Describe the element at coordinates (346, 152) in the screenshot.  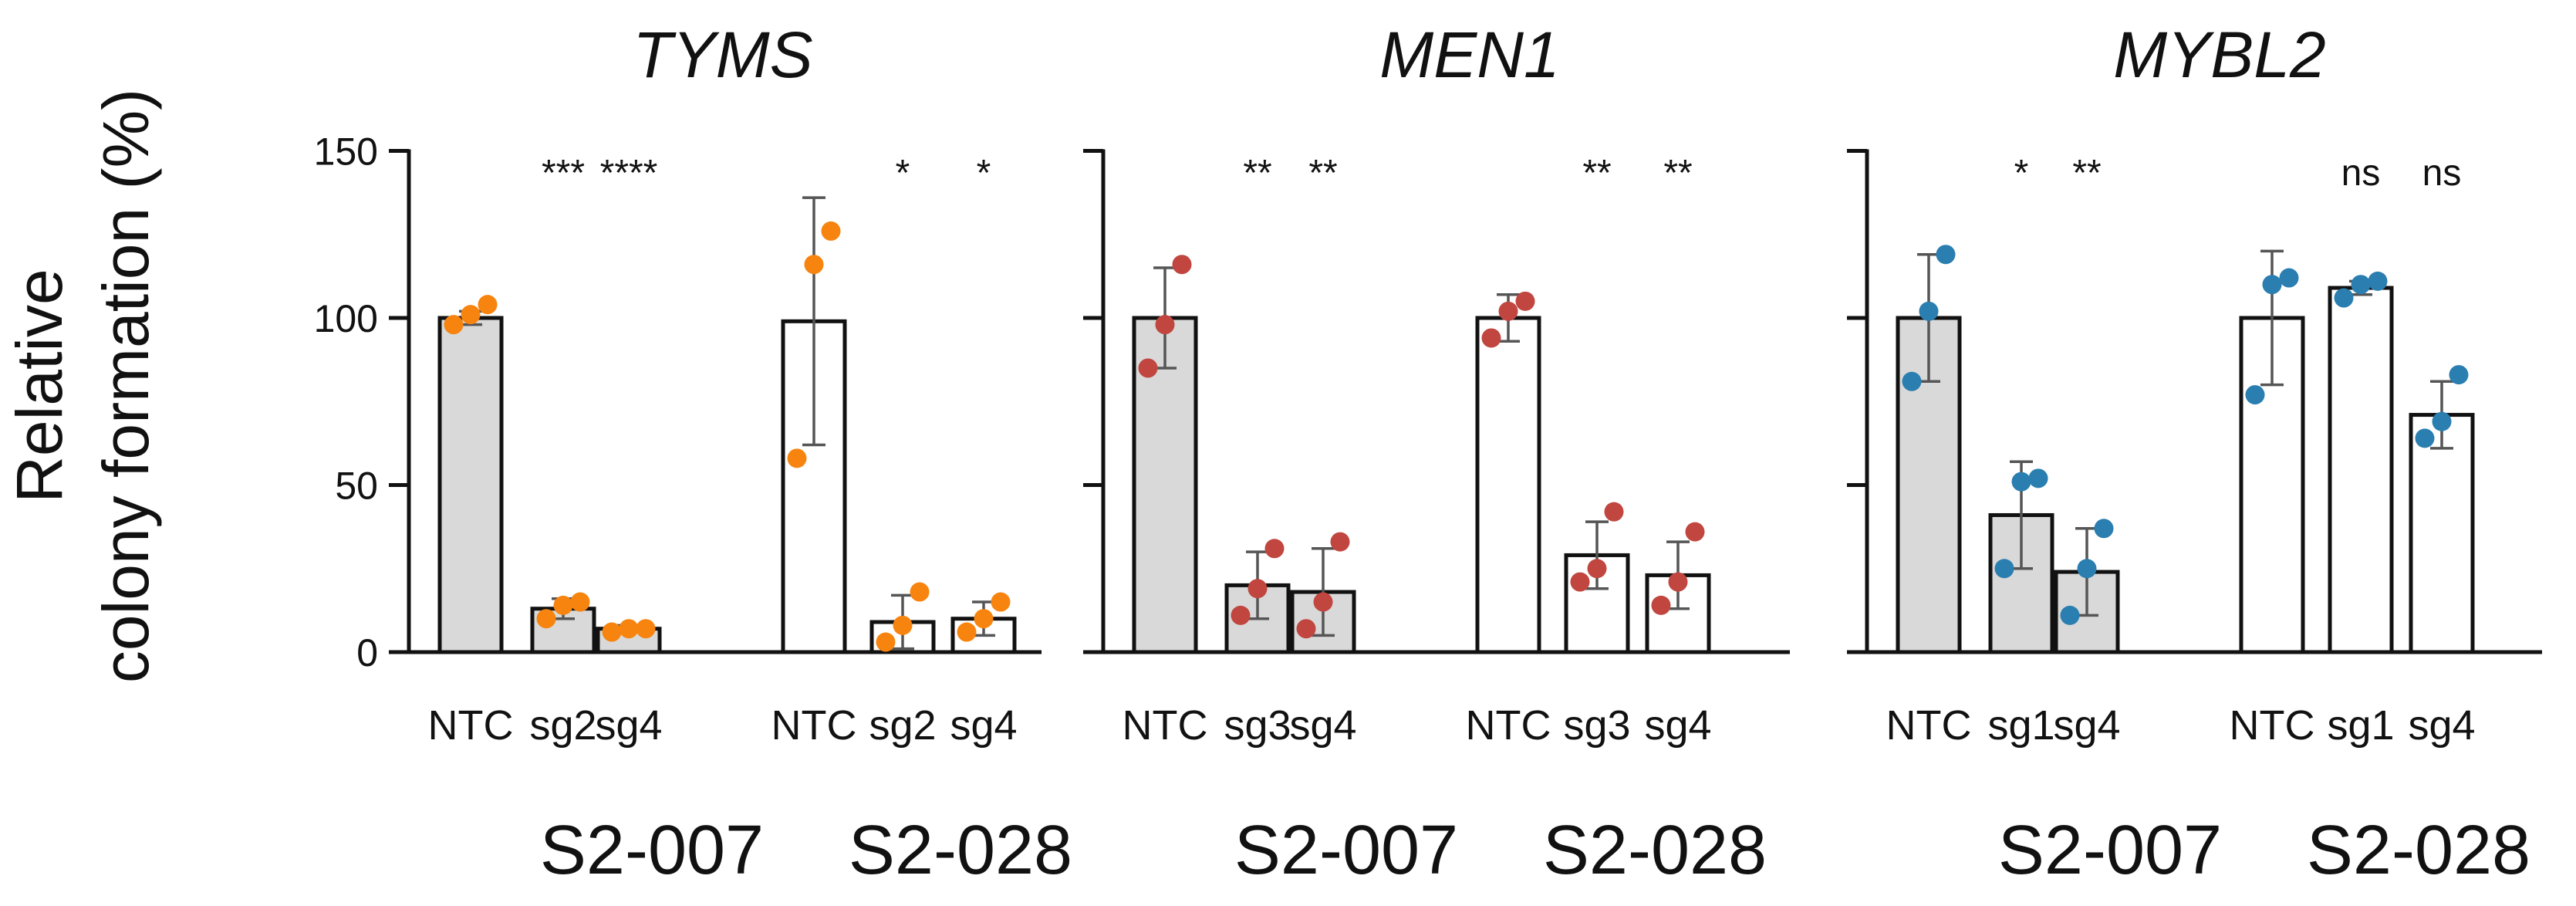
I see `y-tick-label: 150` at that location.